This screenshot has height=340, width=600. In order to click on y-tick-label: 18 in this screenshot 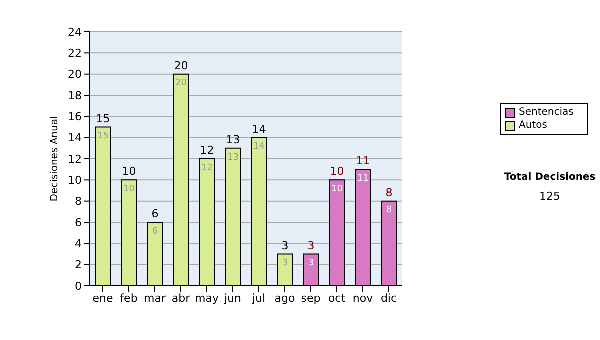, I will do `click(75, 95)`.